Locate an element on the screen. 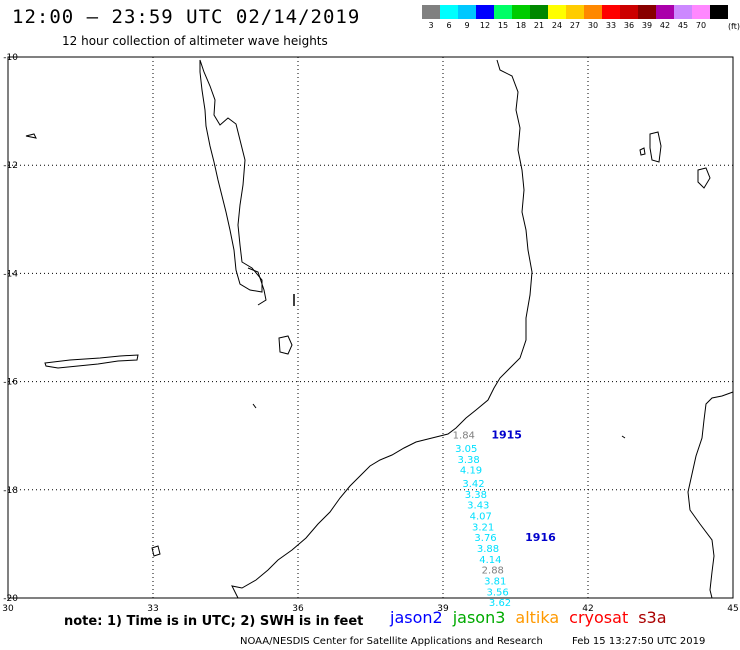  satellite-name: jason2 is located at coordinates (416, 617).